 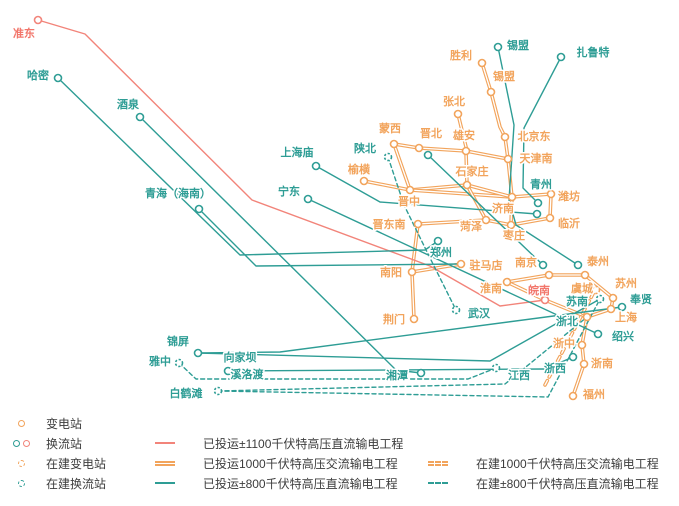 What do you see at coordinates (530, 221) in the screenshot?
I see `line-core-linyi-zaozhuang` at bounding box center [530, 221].